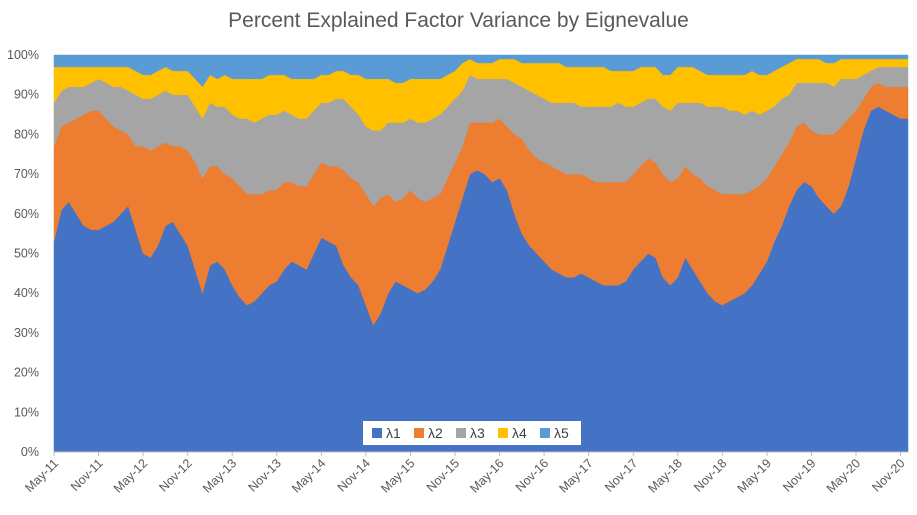 The height and width of the screenshot is (515, 917). Describe the element at coordinates (477, 433) in the screenshot. I see `legend-label: λ3` at that location.